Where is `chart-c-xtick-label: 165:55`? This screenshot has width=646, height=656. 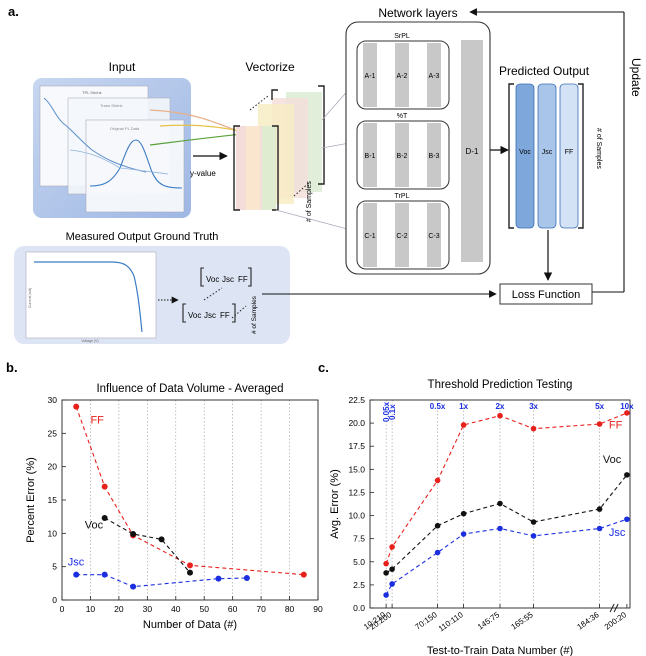 chart-c-xtick-label: 165:55 is located at coordinates (522, 621).